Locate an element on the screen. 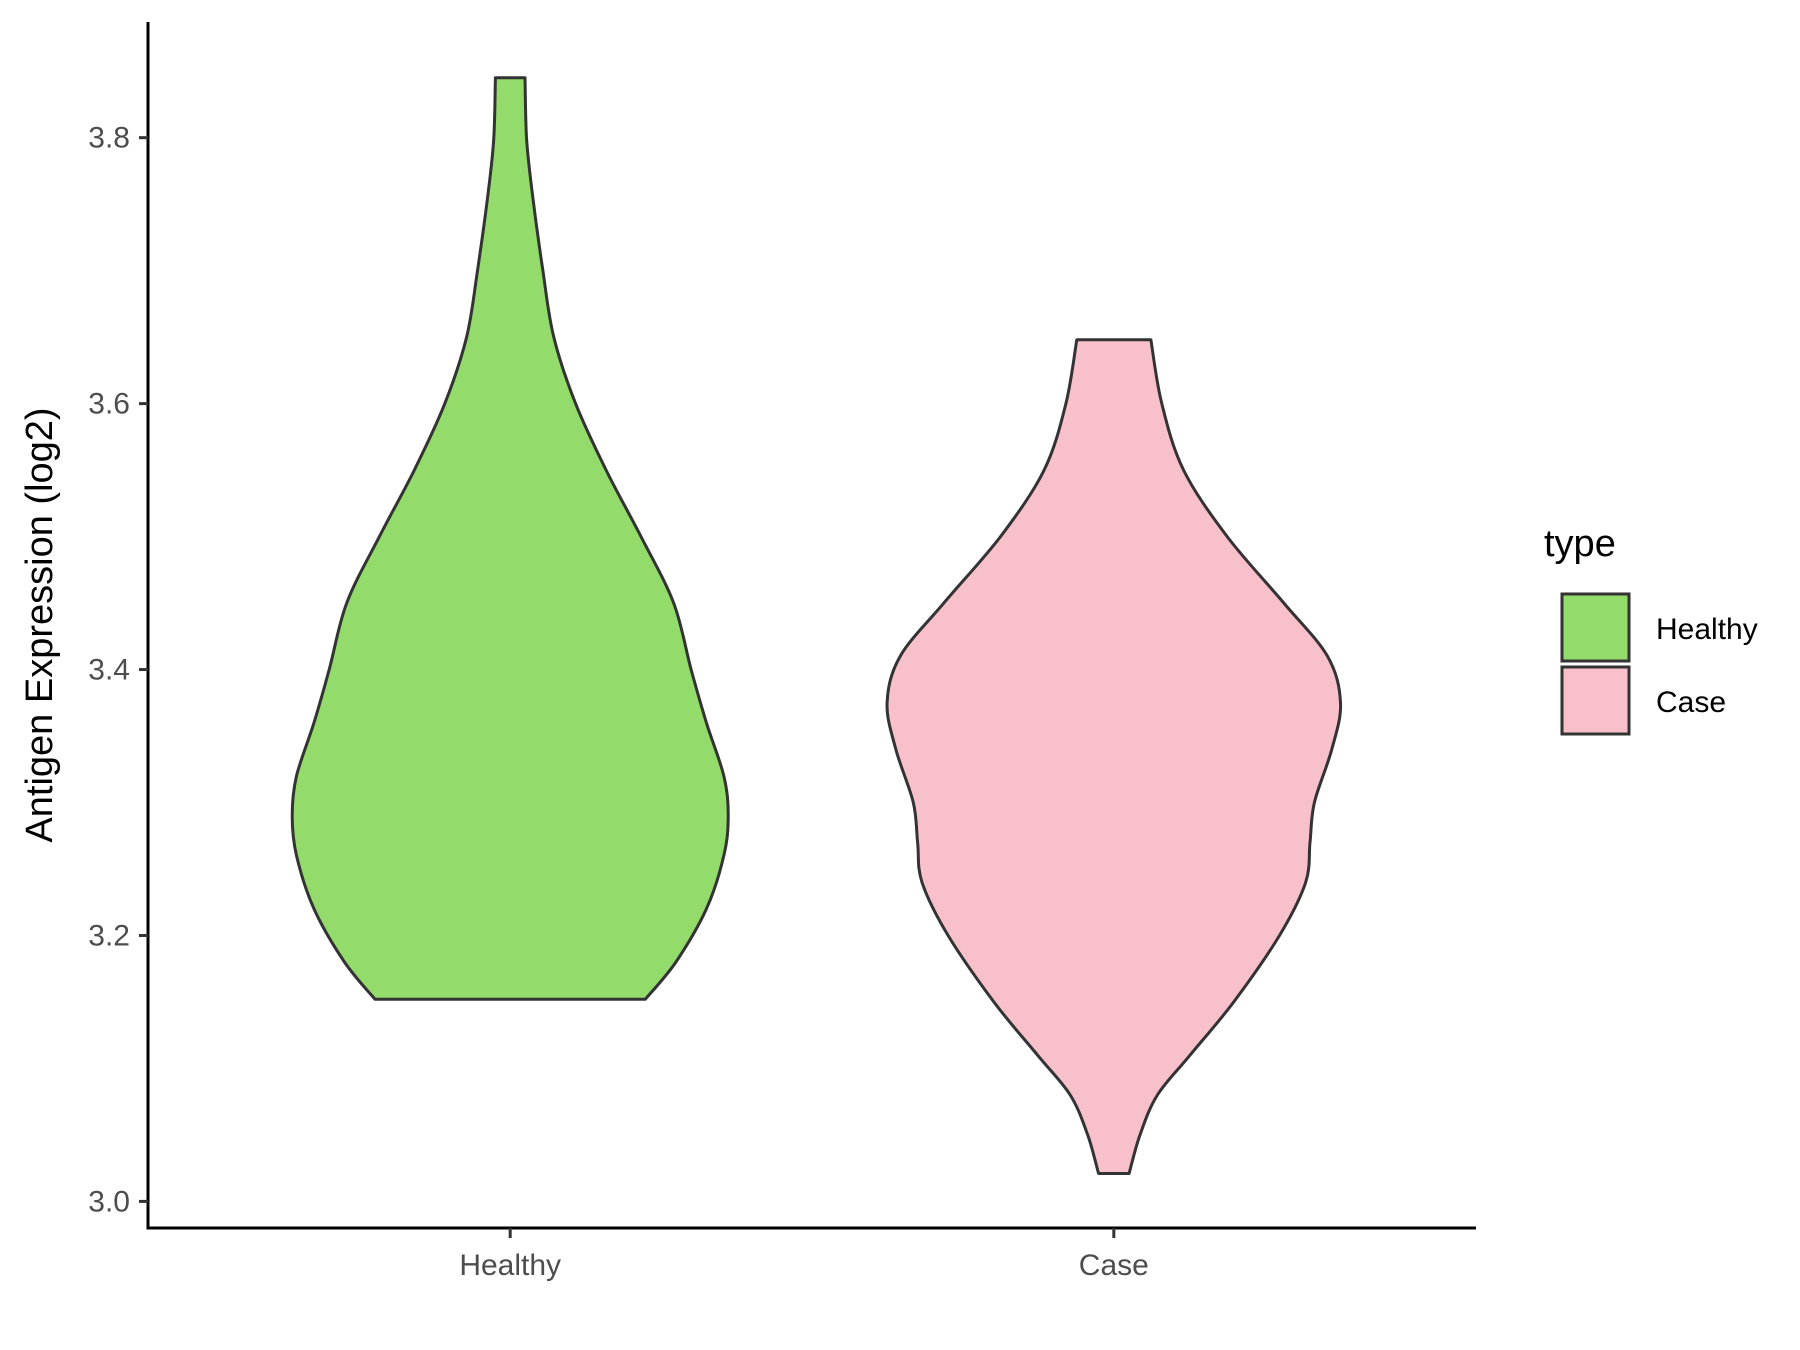 The height and width of the screenshot is (1350, 1800). y-axis-title: Antigen Expression (log2) is located at coordinates (40, 624).